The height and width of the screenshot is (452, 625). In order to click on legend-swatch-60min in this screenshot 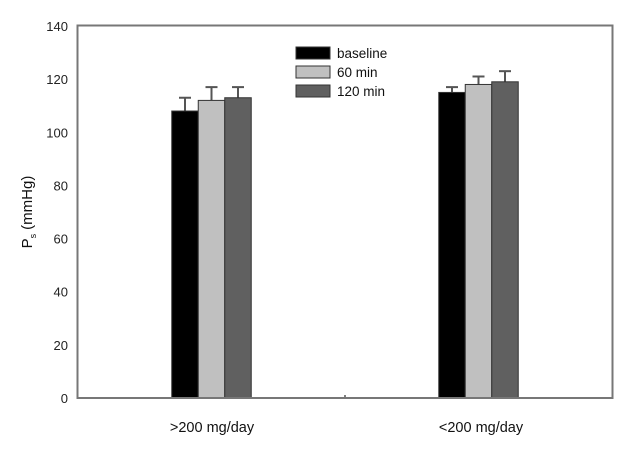, I will do `click(313, 72)`.